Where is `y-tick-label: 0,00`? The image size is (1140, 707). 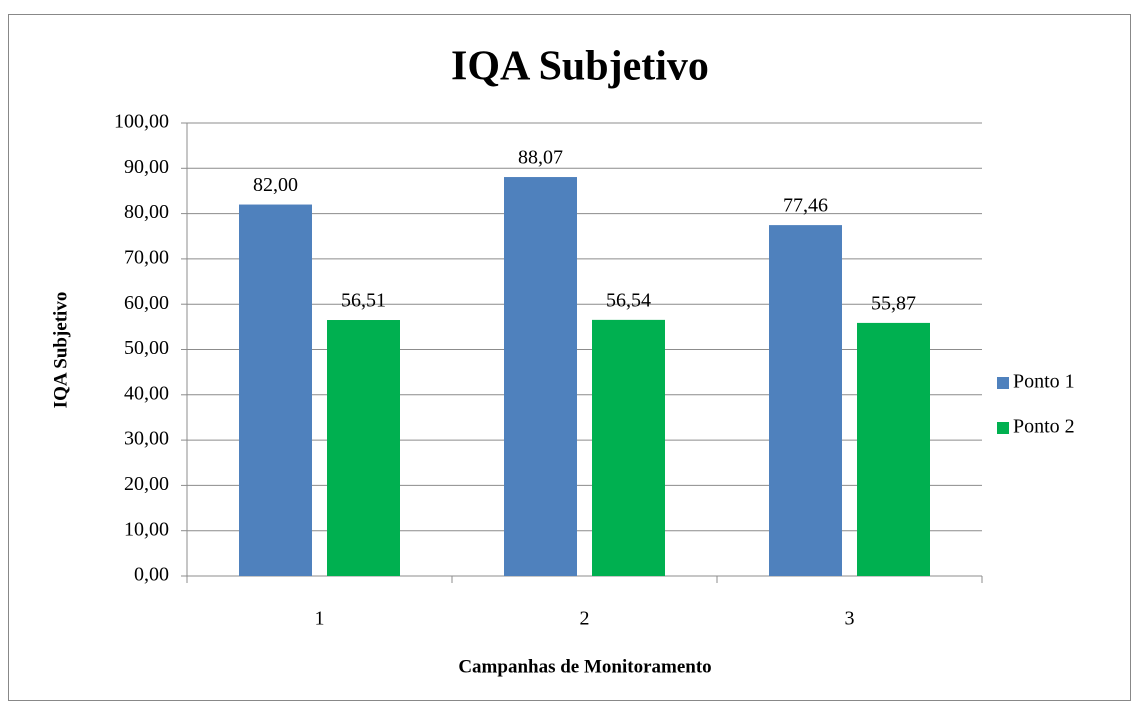 y-tick-label: 0,00 is located at coordinates (151, 575).